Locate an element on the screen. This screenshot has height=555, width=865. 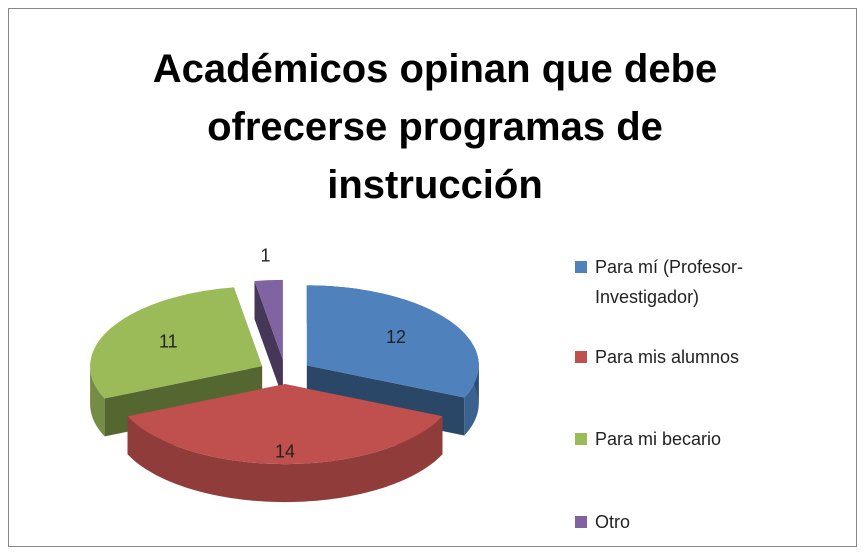
slice-wall is located at coordinates (268, 339).